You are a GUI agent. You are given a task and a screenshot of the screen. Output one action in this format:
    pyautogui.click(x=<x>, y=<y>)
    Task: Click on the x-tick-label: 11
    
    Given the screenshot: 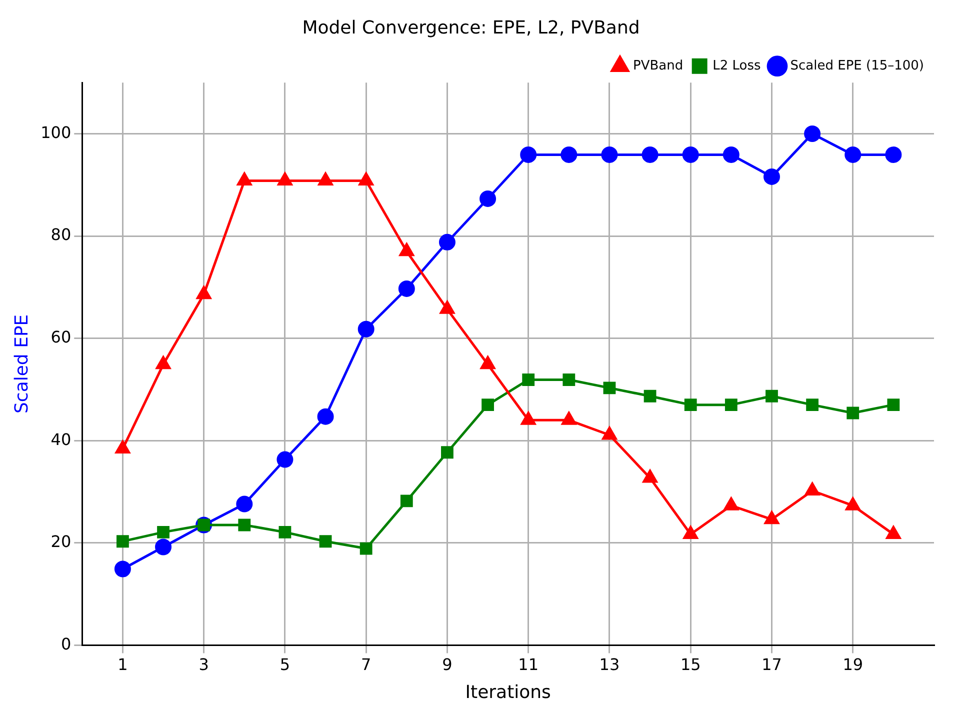 What is the action you would take?
    pyautogui.click(x=528, y=664)
    